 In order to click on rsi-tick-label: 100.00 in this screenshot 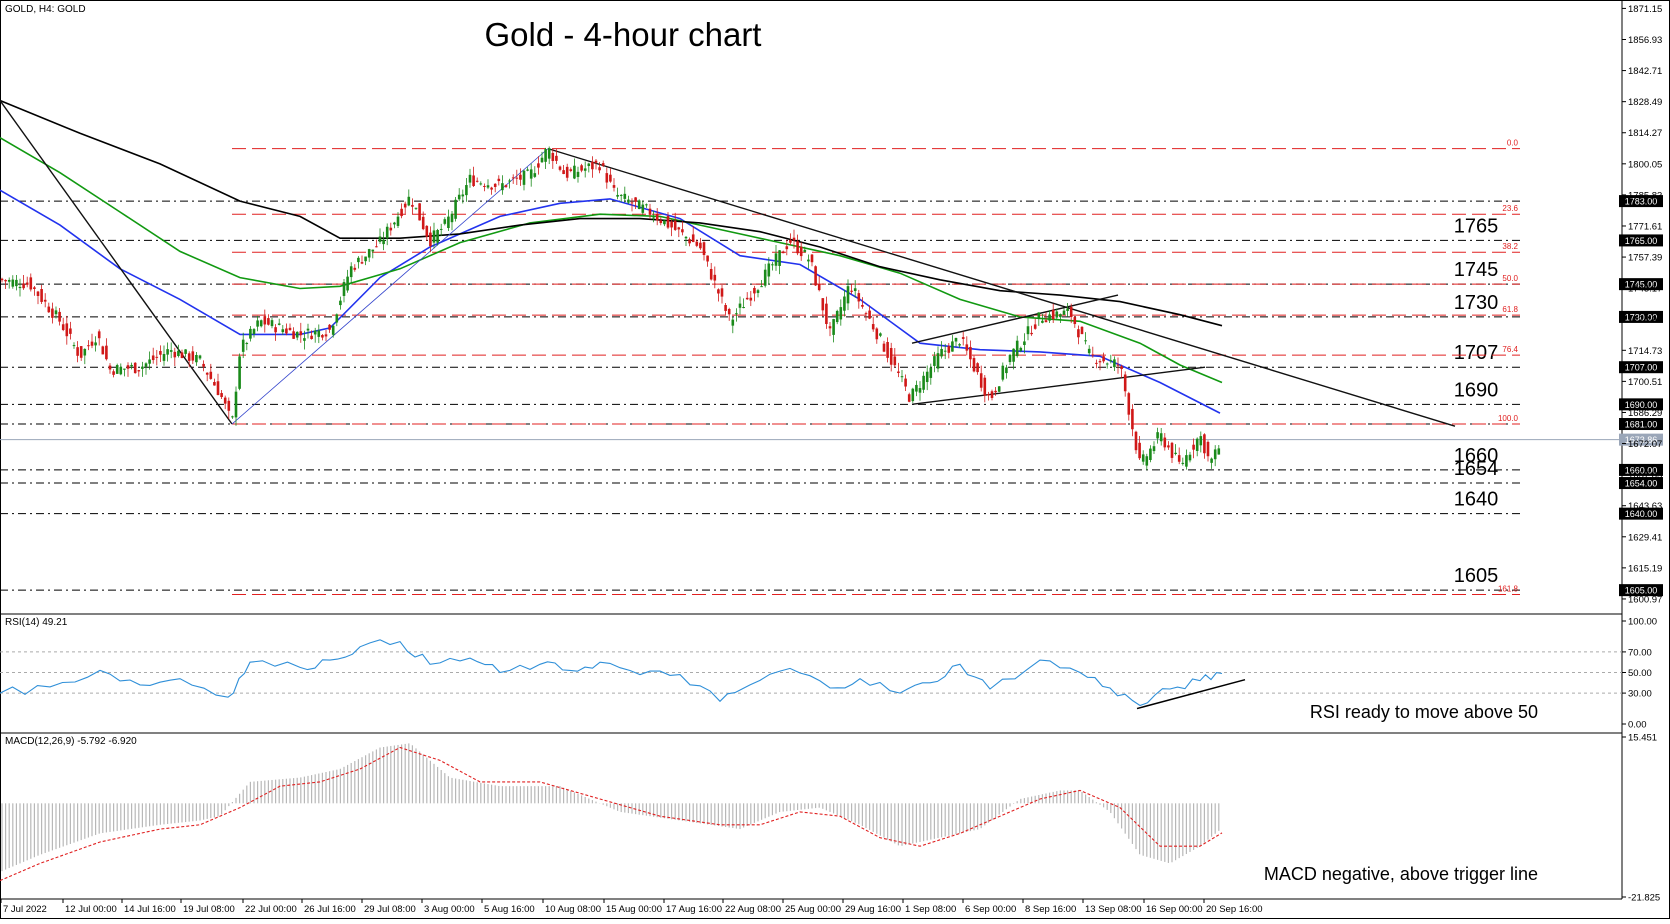, I will do `click(1642, 622)`.